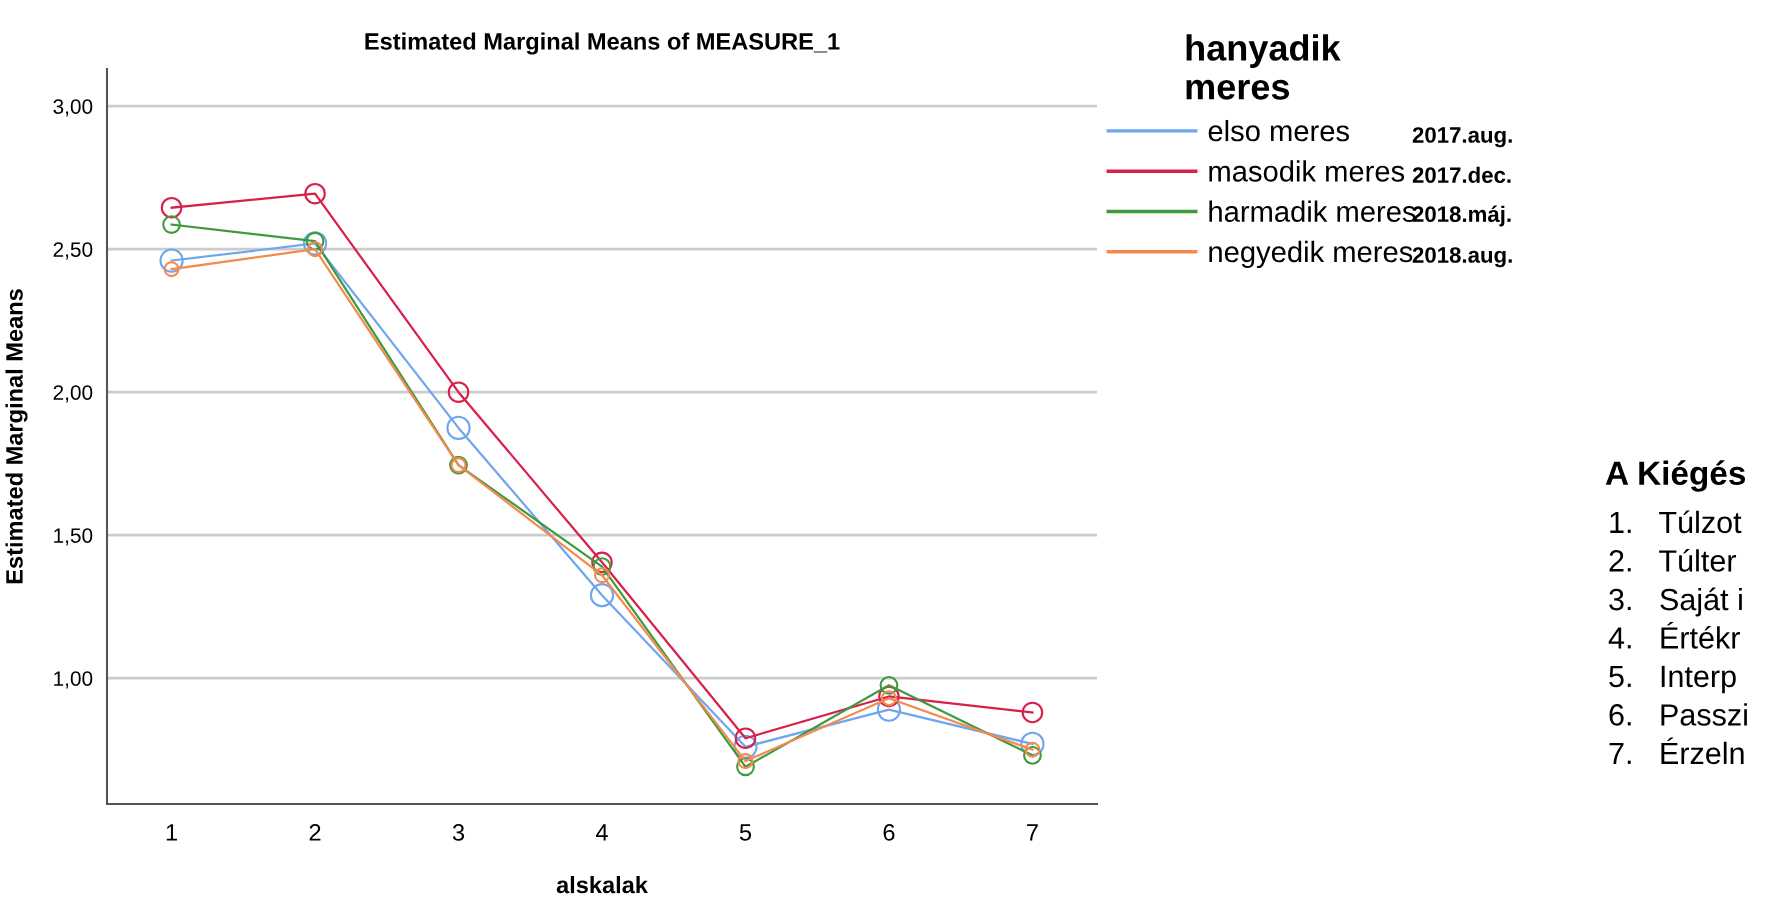 The height and width of the screenshot is (906, 1787). Describe the element at coordinates (1675, 602) in the screenshot. I see `text: 3. Saját i` at that location.